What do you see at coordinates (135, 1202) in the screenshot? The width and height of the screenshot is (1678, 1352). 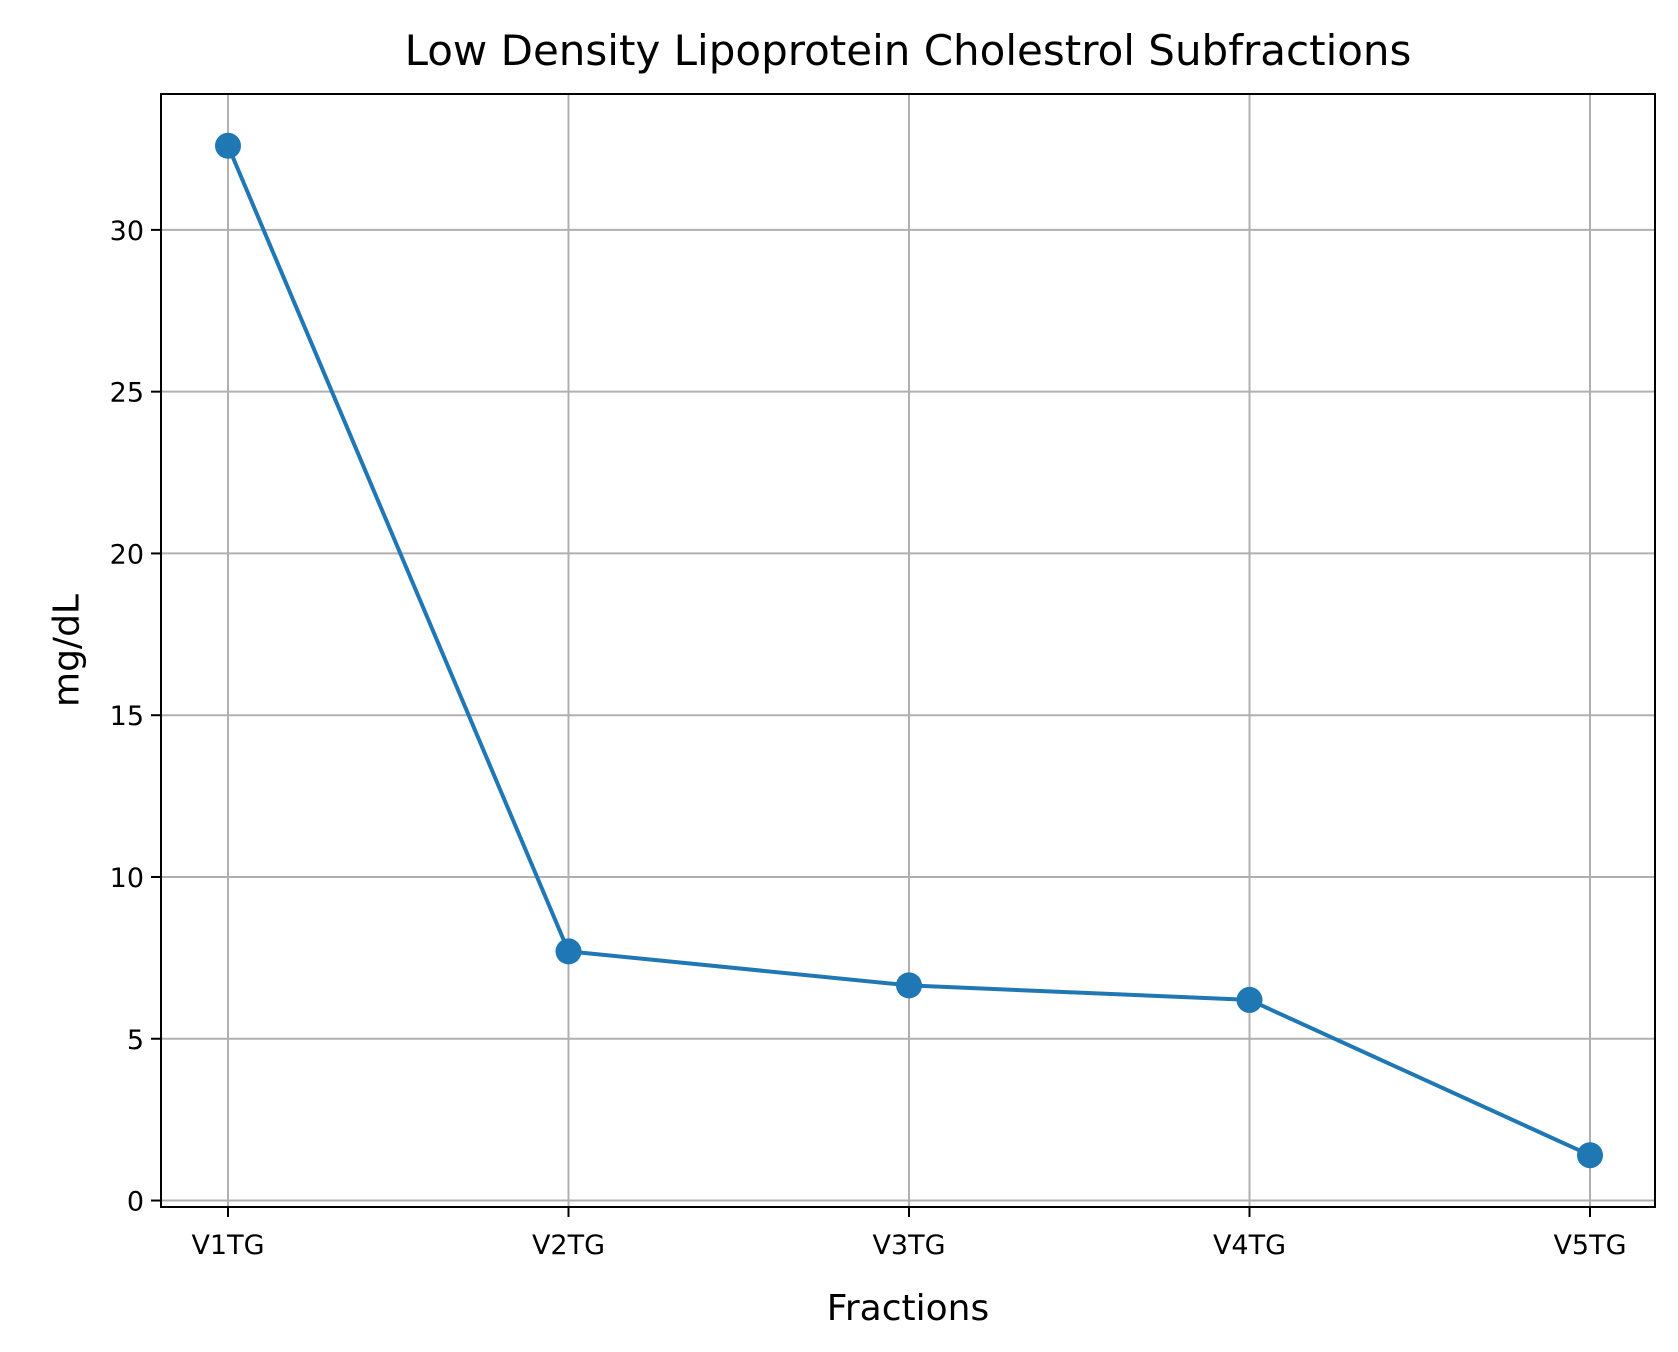 I see `y-tick-label: 0` at bounding box center [135, 1202].